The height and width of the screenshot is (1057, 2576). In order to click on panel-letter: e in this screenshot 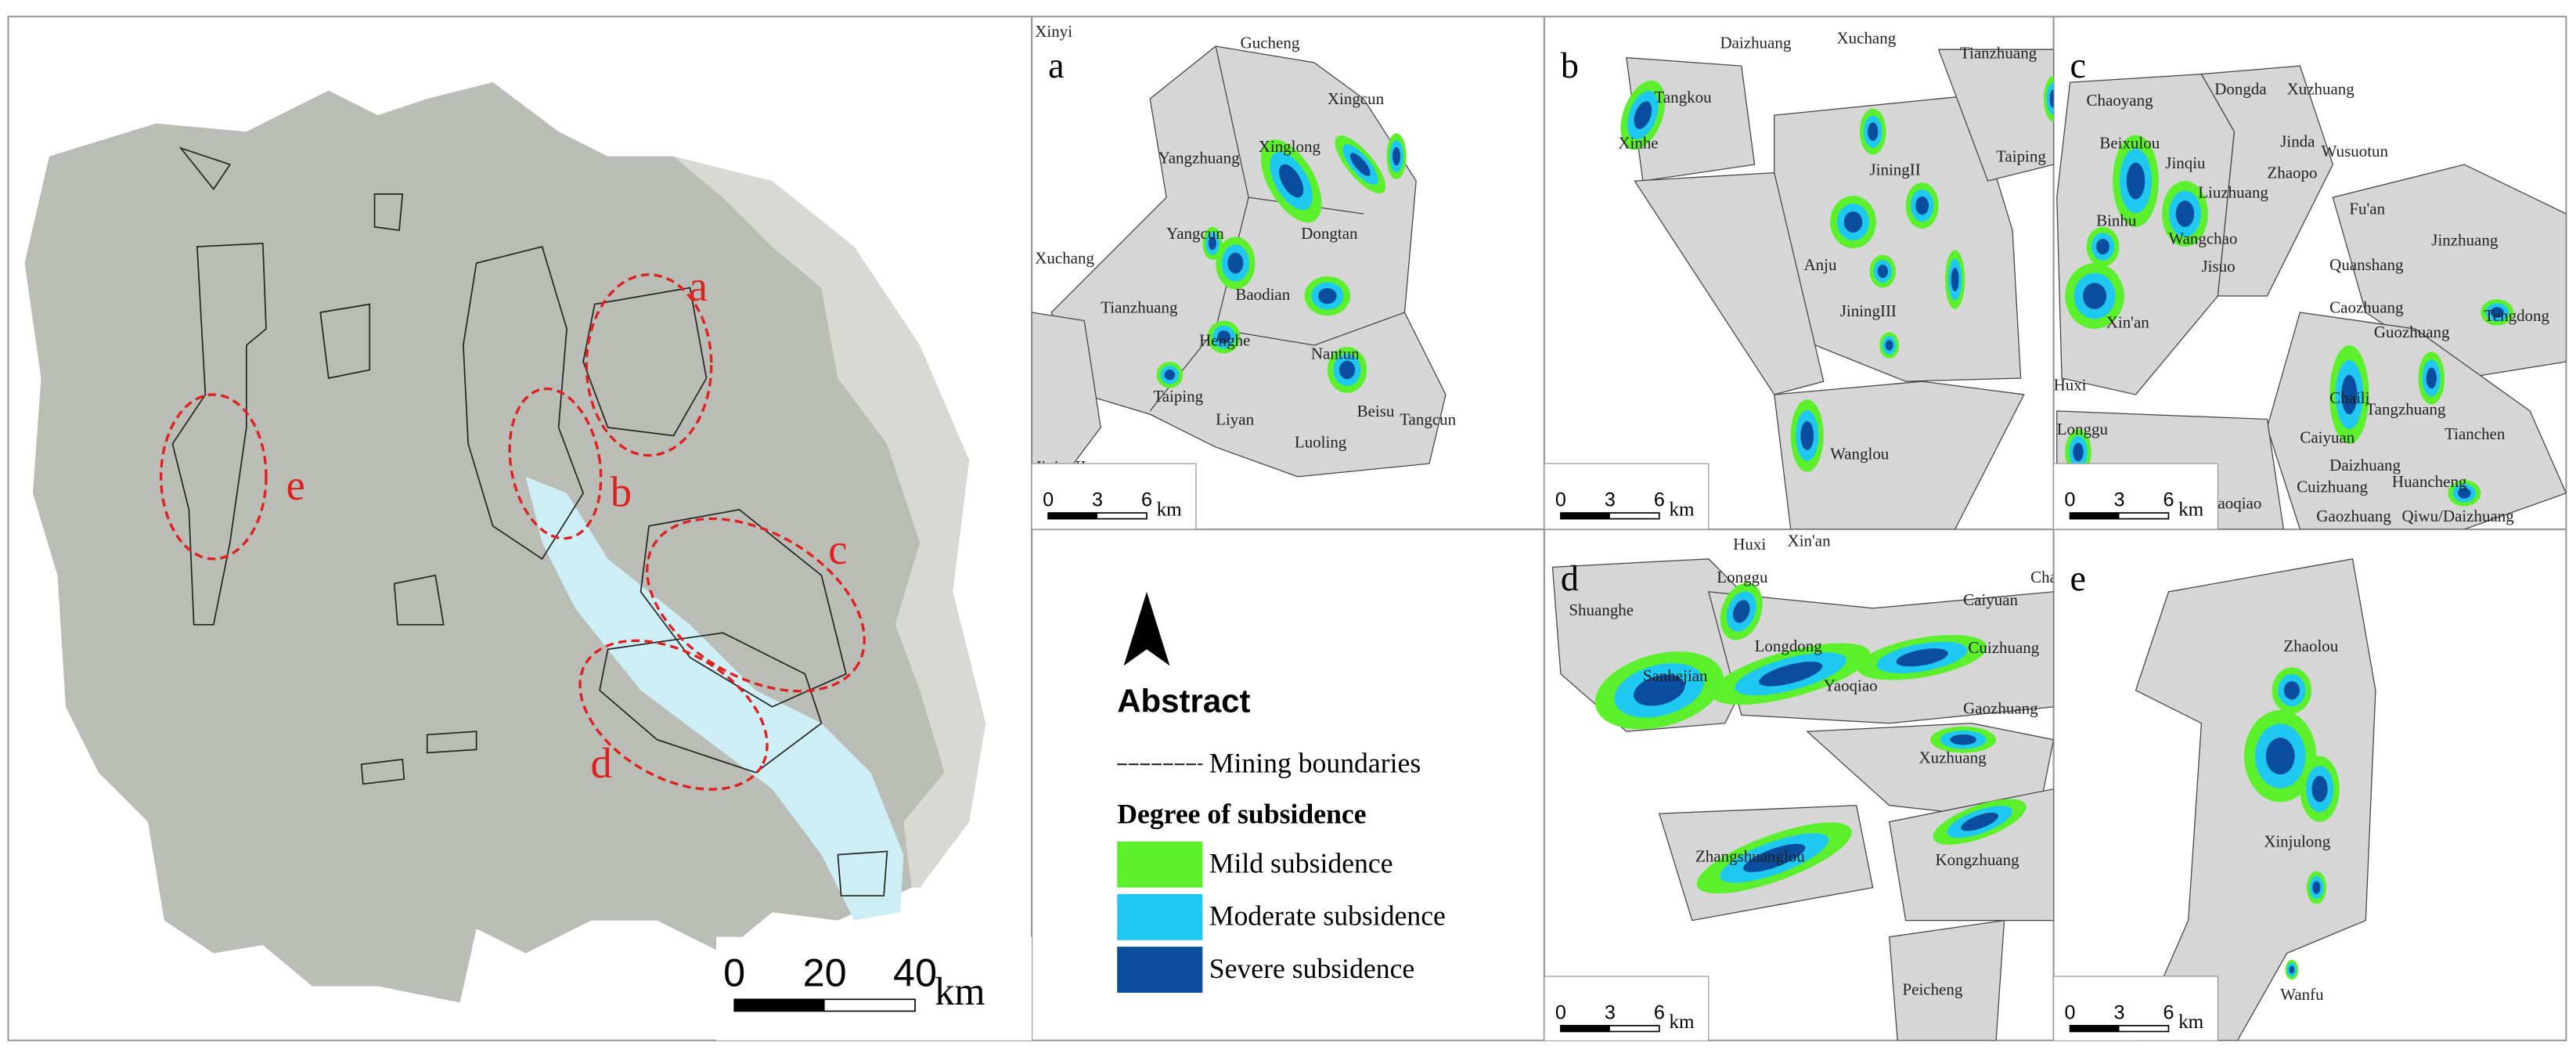, I will do `click(2078, 578)`.